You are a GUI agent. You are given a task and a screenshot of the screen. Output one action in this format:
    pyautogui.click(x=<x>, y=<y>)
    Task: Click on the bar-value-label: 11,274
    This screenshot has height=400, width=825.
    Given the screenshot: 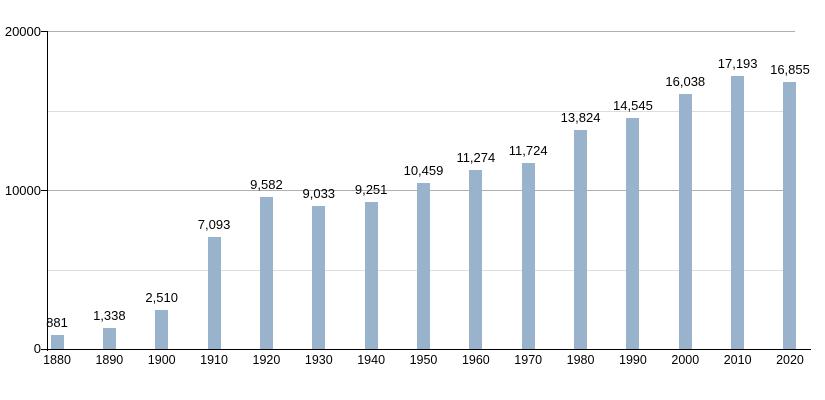 What is the action you would take?
    pyautogui.click(x=476, y=158)
    